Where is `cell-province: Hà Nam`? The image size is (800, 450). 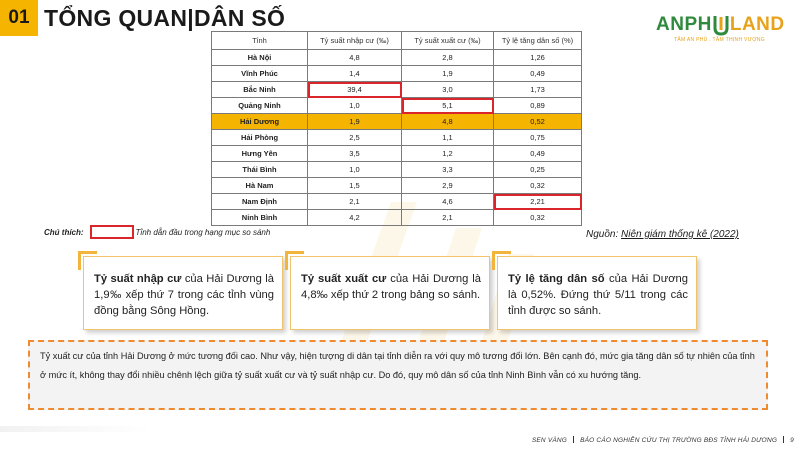 cell-province: Hà Nam is located at coordinates (259, 185).